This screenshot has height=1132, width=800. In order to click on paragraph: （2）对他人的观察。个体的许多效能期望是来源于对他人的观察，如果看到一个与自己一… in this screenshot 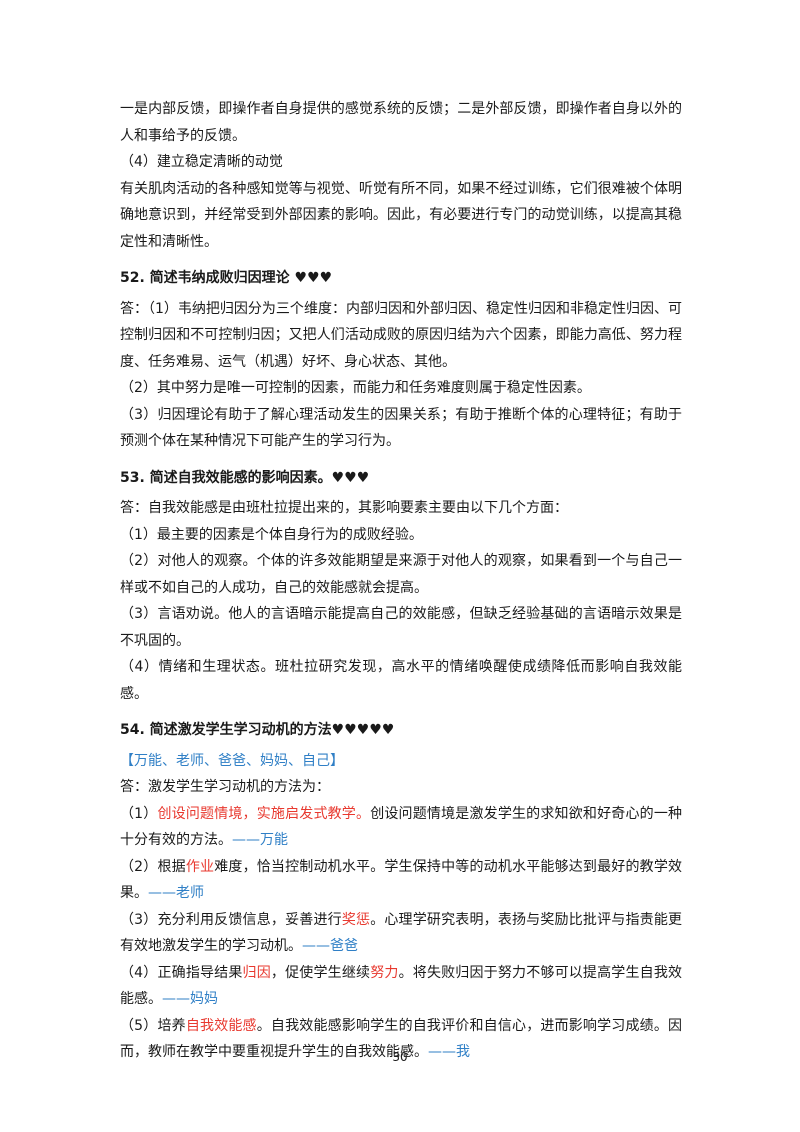, I will do `click(401, 574)`.